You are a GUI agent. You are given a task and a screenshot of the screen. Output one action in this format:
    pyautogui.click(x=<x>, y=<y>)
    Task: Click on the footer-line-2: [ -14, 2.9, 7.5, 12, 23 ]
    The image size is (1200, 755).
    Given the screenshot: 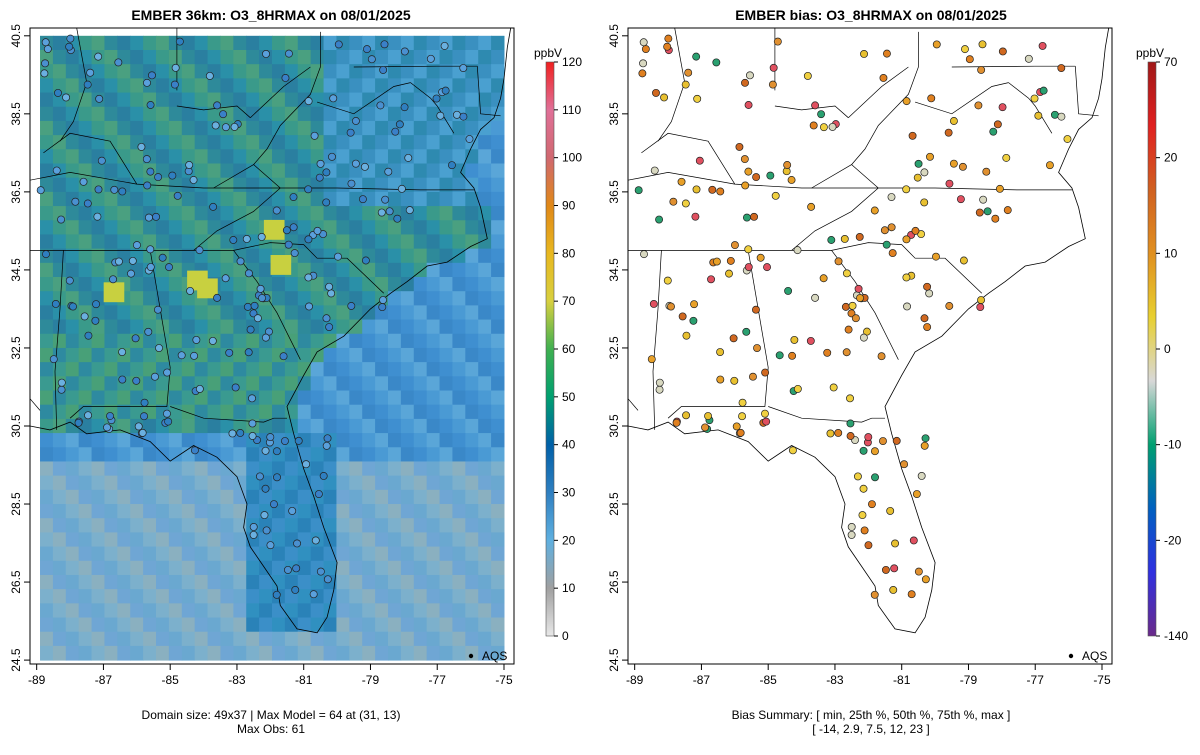 What is the action you would take?
    pyautogui.click(x=870, y=729)
    